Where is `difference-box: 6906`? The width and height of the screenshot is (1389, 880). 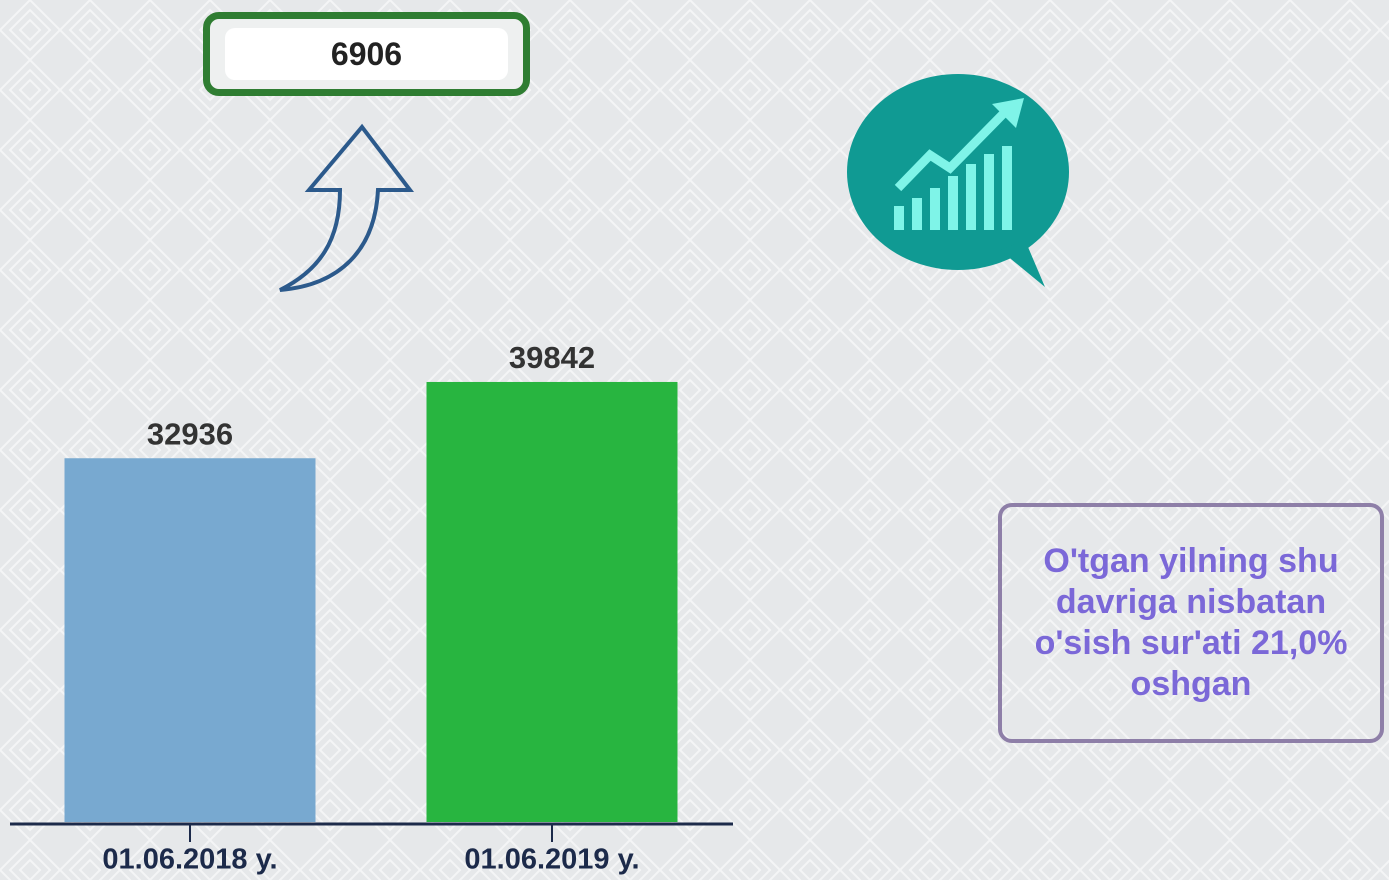 difference-box: 6906 is located at coordinates (366, 54).